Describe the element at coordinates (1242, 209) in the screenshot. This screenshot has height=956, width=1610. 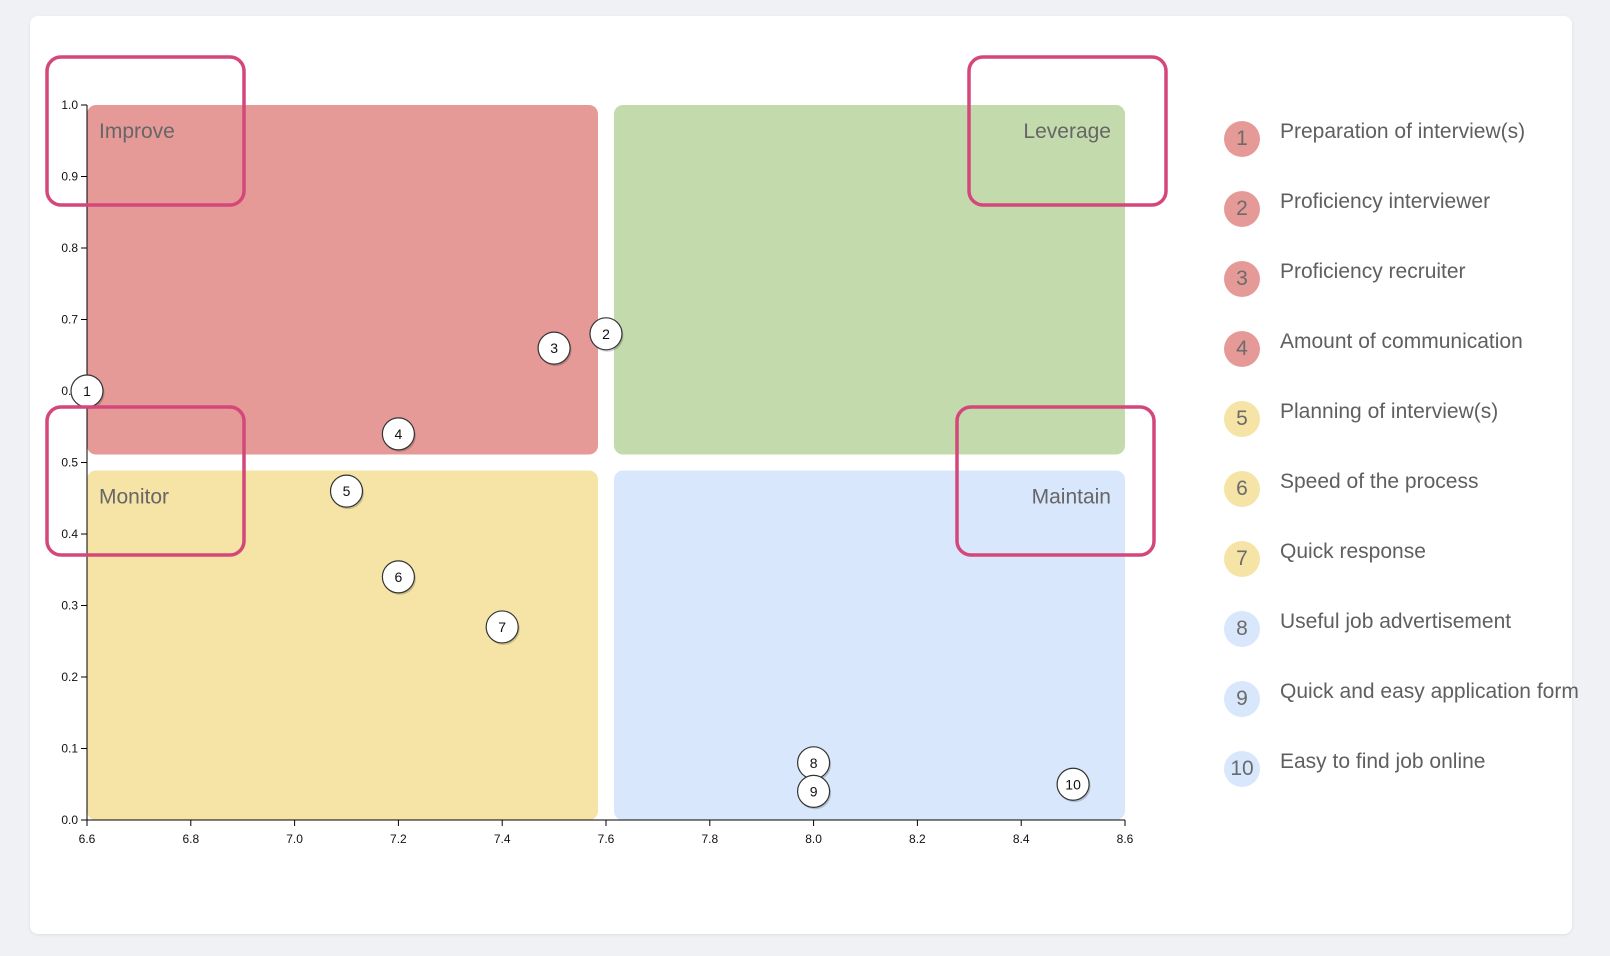
I see `legend-badge: 2` at that location.